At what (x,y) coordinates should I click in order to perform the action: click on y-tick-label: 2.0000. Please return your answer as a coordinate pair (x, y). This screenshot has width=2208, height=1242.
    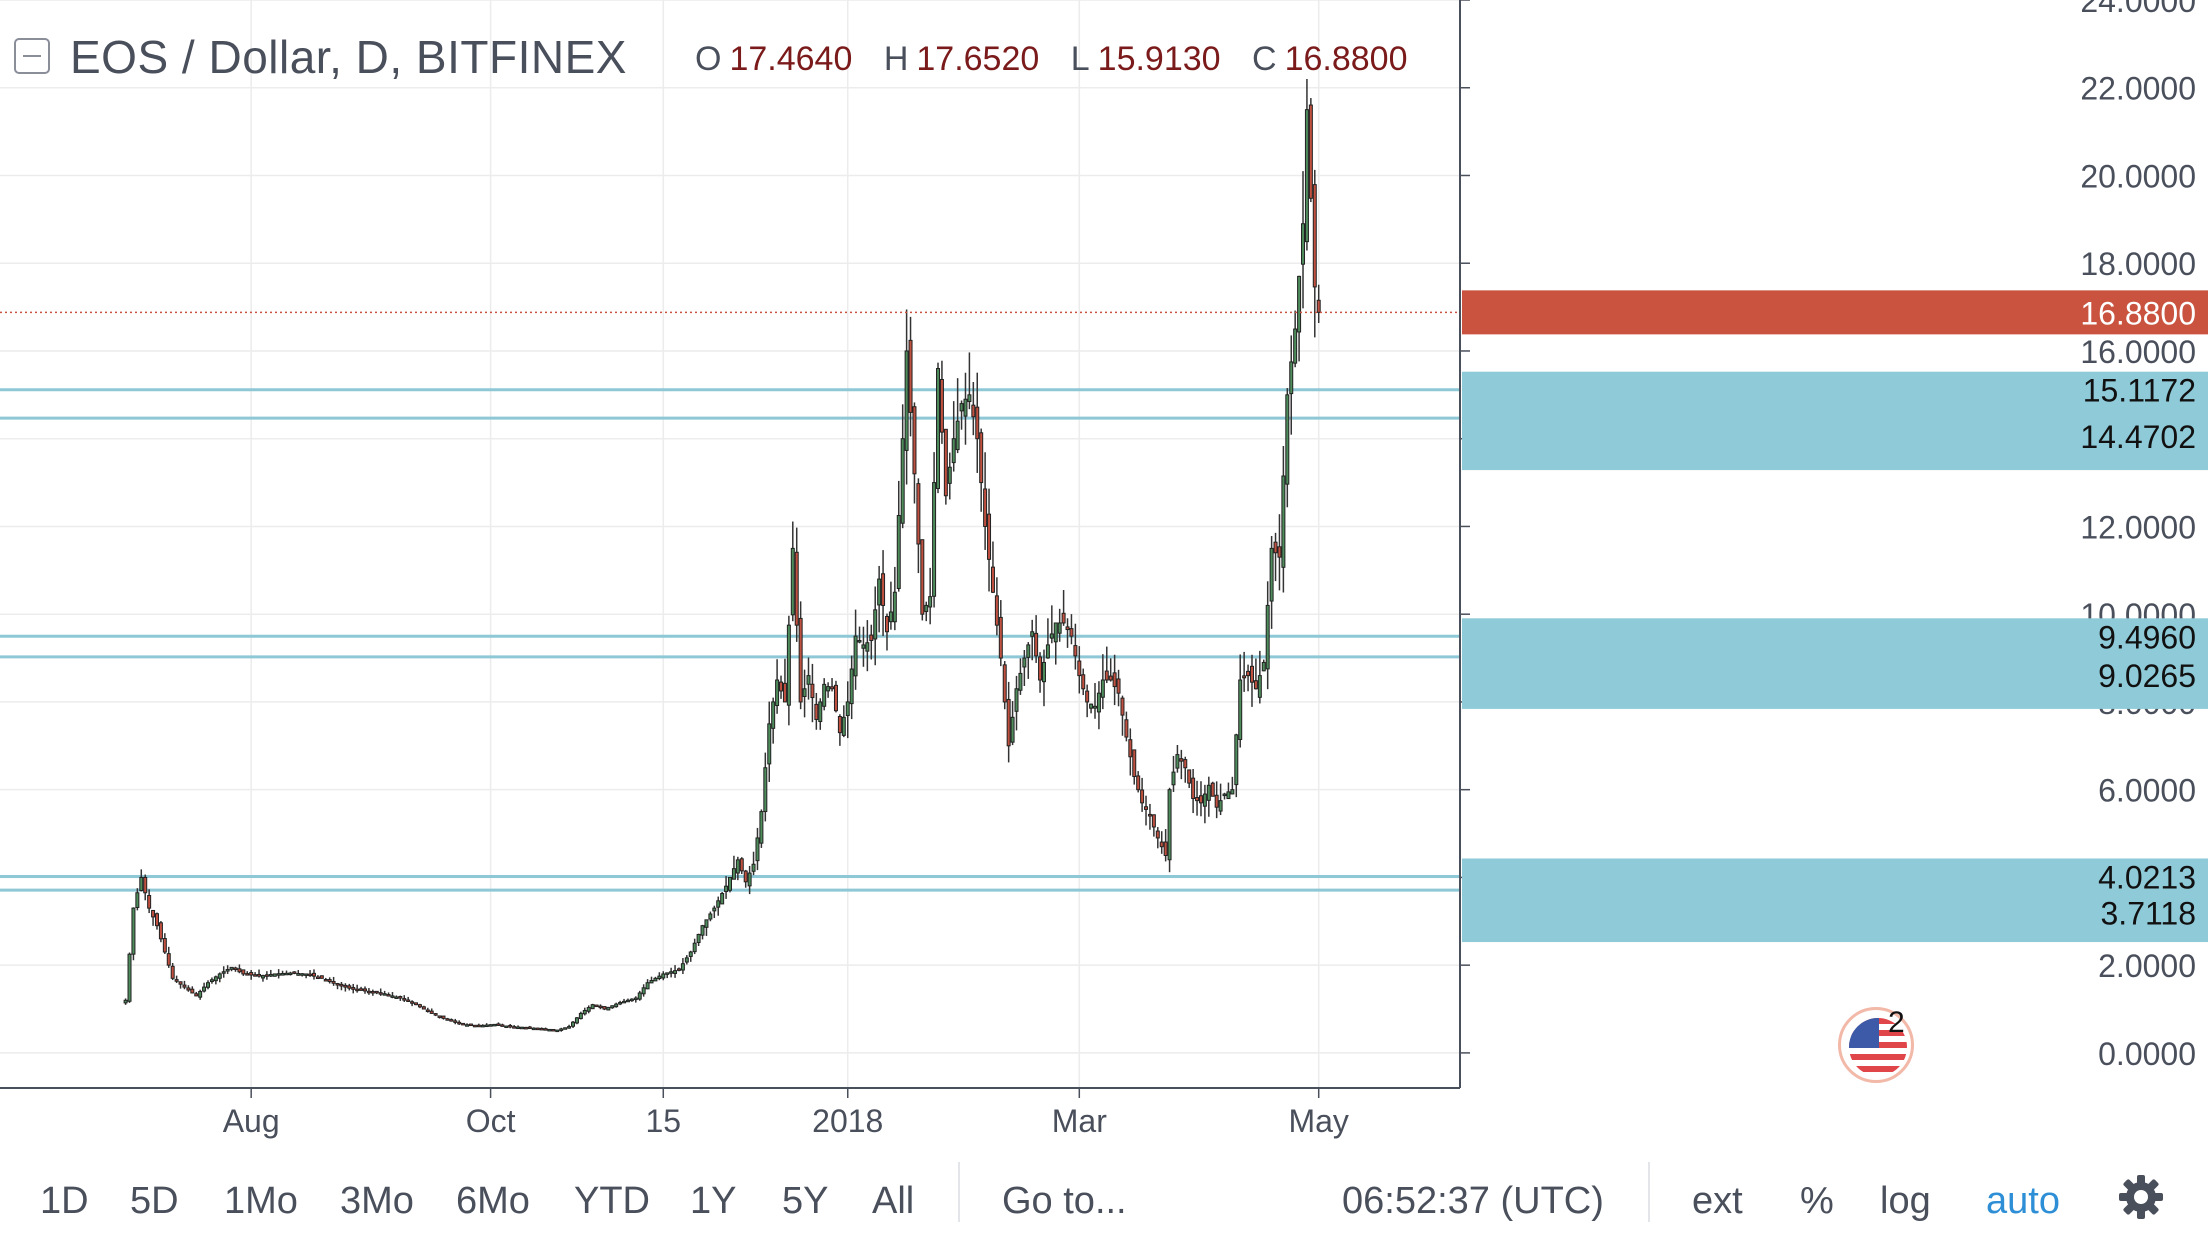
    Looking at the image, I should click on (2147, 966).